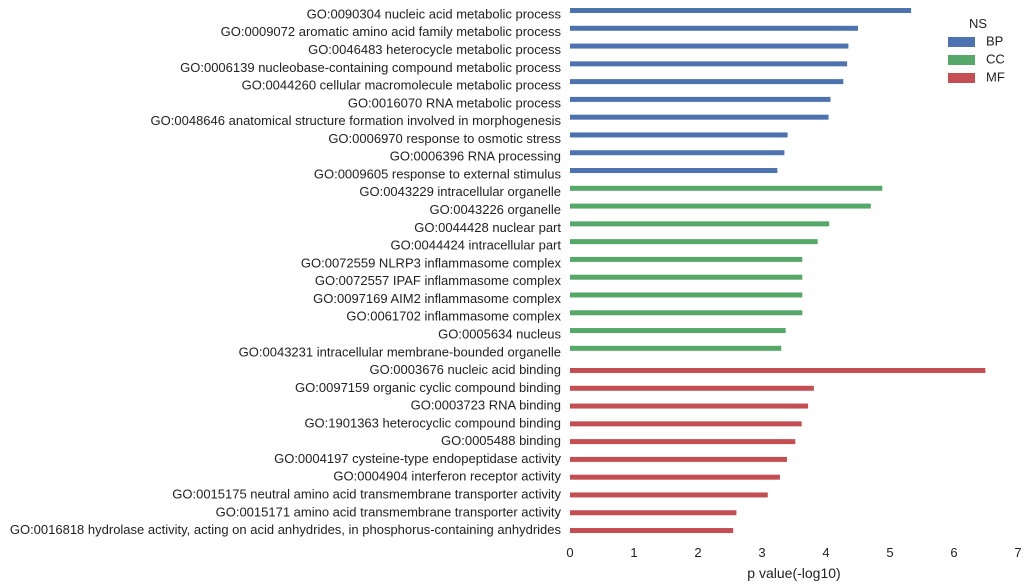  Describe the element at coordinates (460, 191) in the screenshot. I see `category-label: GO:0043229 intracellular organelle` at that location.